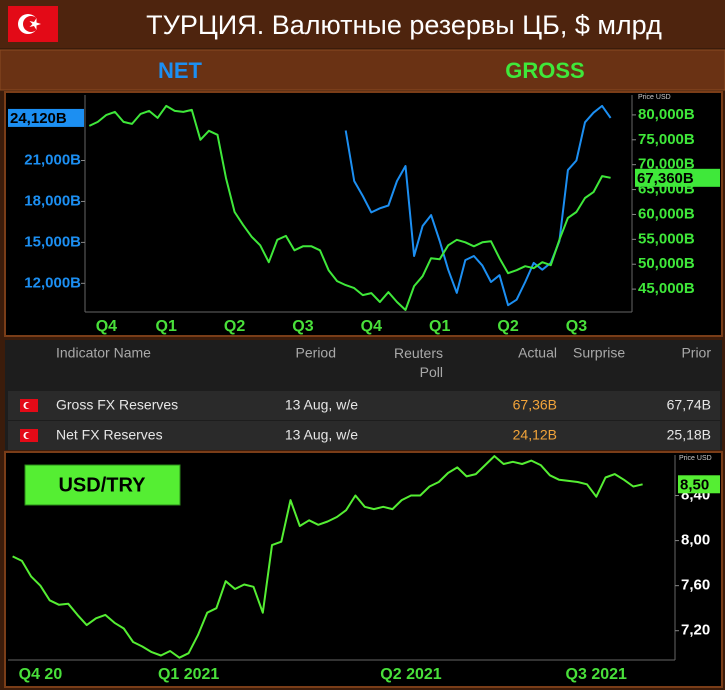 The height and width of the screenshot is (690, 725). I want to click on y-tick-label: 7,60, so click(695, 585).